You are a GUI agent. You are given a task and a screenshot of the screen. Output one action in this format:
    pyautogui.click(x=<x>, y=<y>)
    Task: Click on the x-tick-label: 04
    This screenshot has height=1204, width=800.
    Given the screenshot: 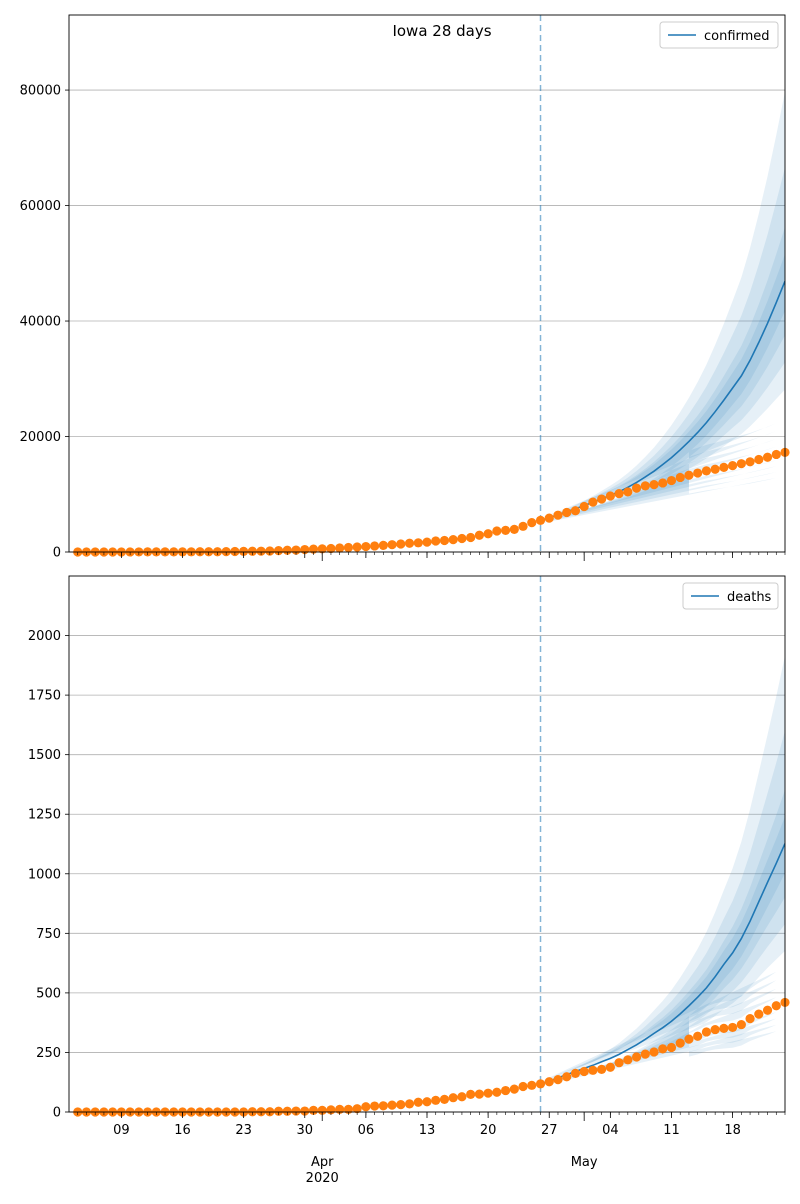 What is the action you would take?
    pyautogui.click(x=610, y=1130)
    